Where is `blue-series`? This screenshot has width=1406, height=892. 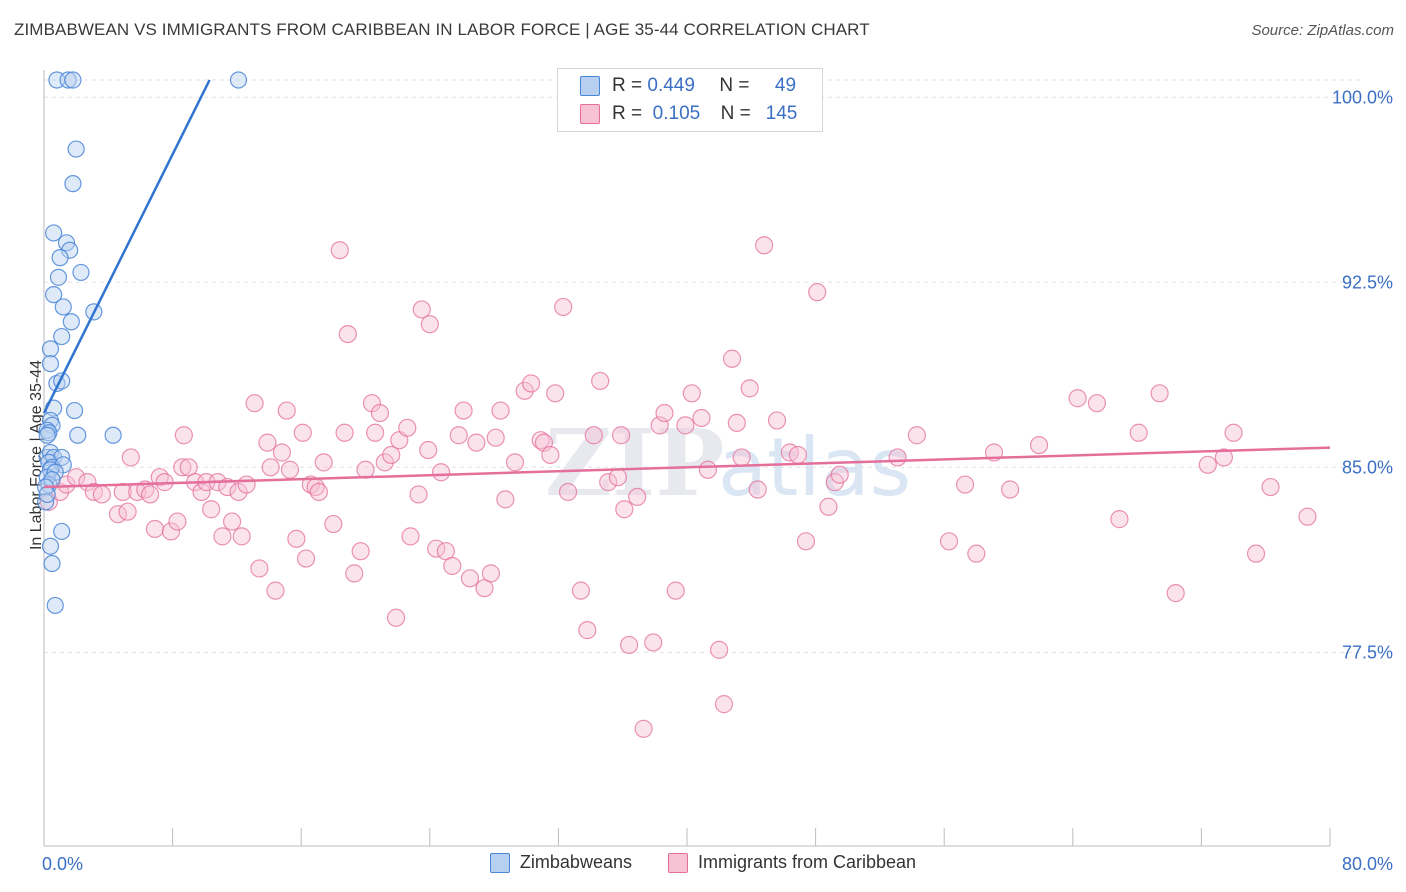
blue-series is located at coordinates (142, 343).